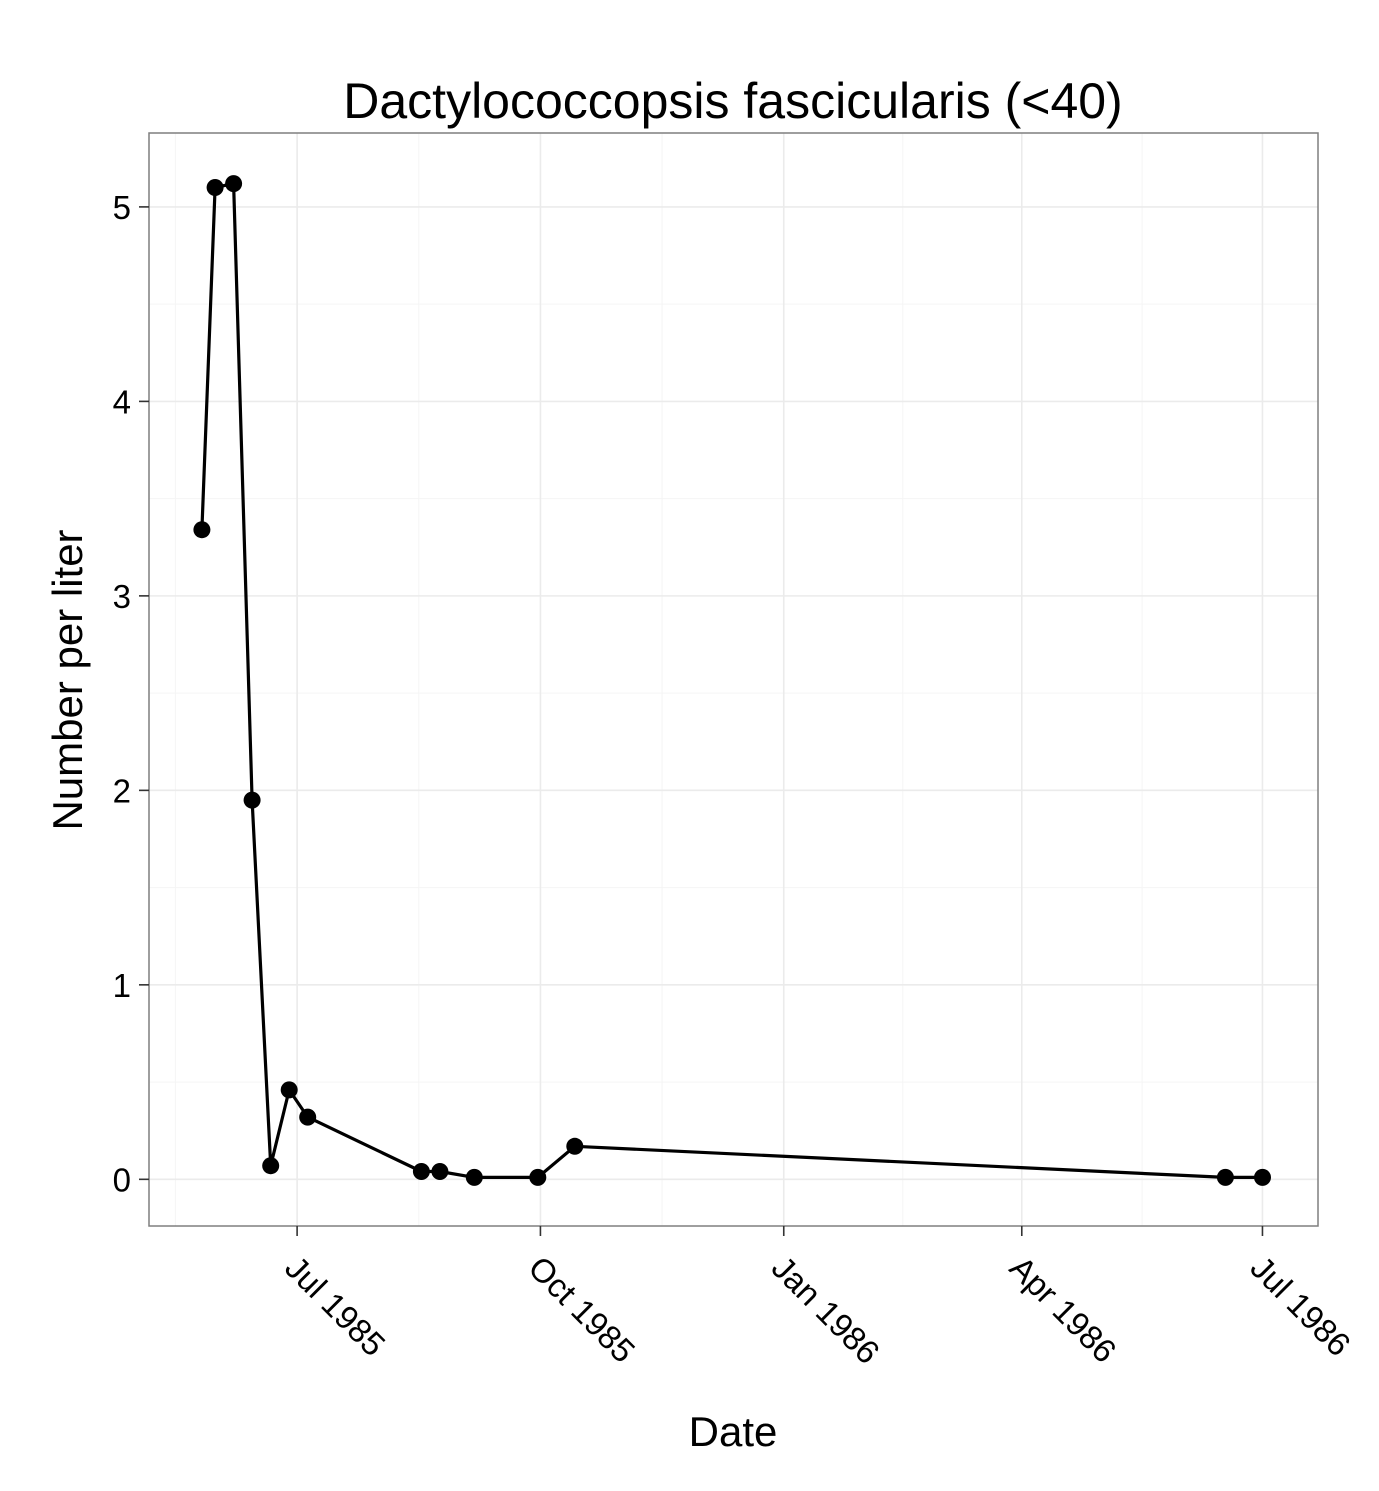 This screenshot has height=1491, width=1379. What do you see at coordinates (732, 101) in the screenshot?
I see `chart-title: Dactylococcopsis fascicularis (<40)` at bounding box center [732, 101].